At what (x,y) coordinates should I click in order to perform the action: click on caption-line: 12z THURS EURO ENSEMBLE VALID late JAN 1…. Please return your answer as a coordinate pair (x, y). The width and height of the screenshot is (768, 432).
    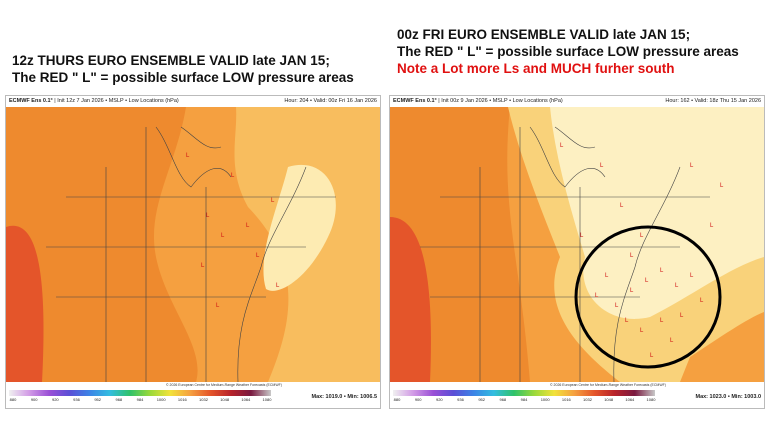
    Looking at the image, I should click on (171, 60).